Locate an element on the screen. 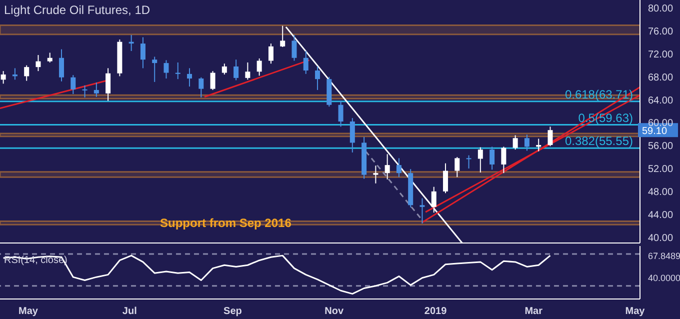  text: 59.10 is located at coordinates (655, 132).